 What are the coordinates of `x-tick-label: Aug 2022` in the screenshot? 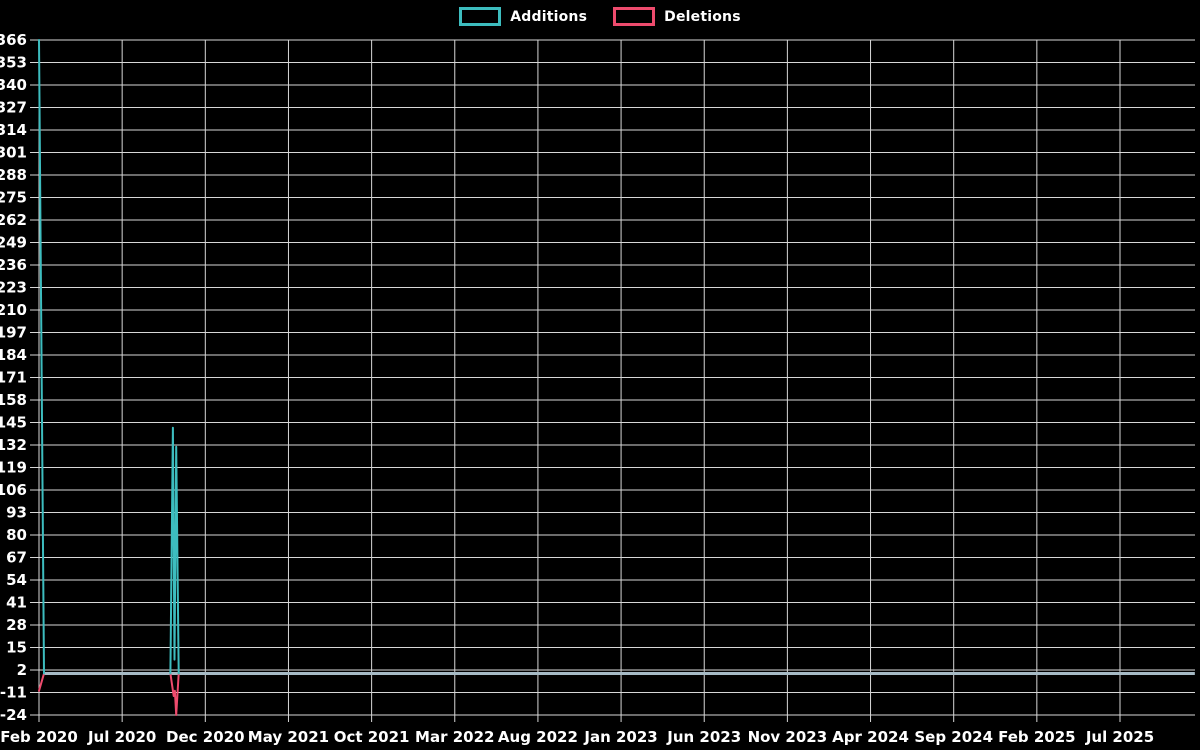 It's located at (538, 737).